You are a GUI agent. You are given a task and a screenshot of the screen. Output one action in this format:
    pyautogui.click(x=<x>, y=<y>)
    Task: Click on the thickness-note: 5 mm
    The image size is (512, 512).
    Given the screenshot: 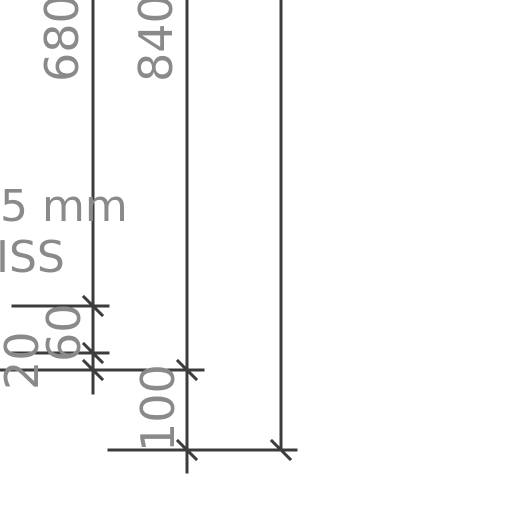 What is the action you would take?
    pyautogui.click(x=64, y=206)
    